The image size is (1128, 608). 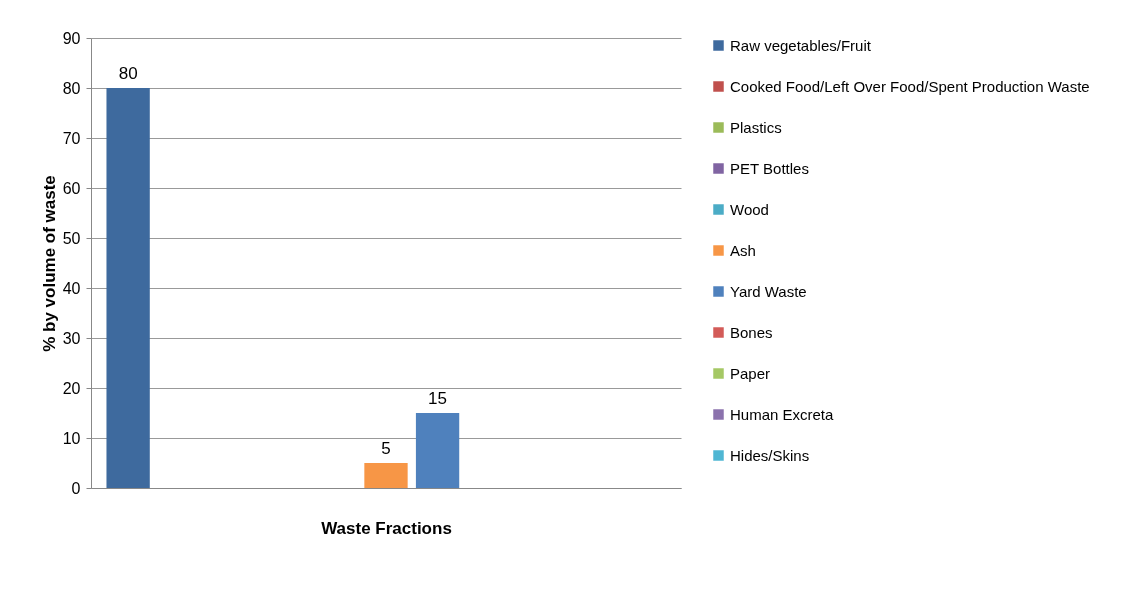 What do you see at coordinates (801, 45) in the screenshot?
I see `legend-label: Raw vegetables/Fruit` at bounding box center [801, 45].